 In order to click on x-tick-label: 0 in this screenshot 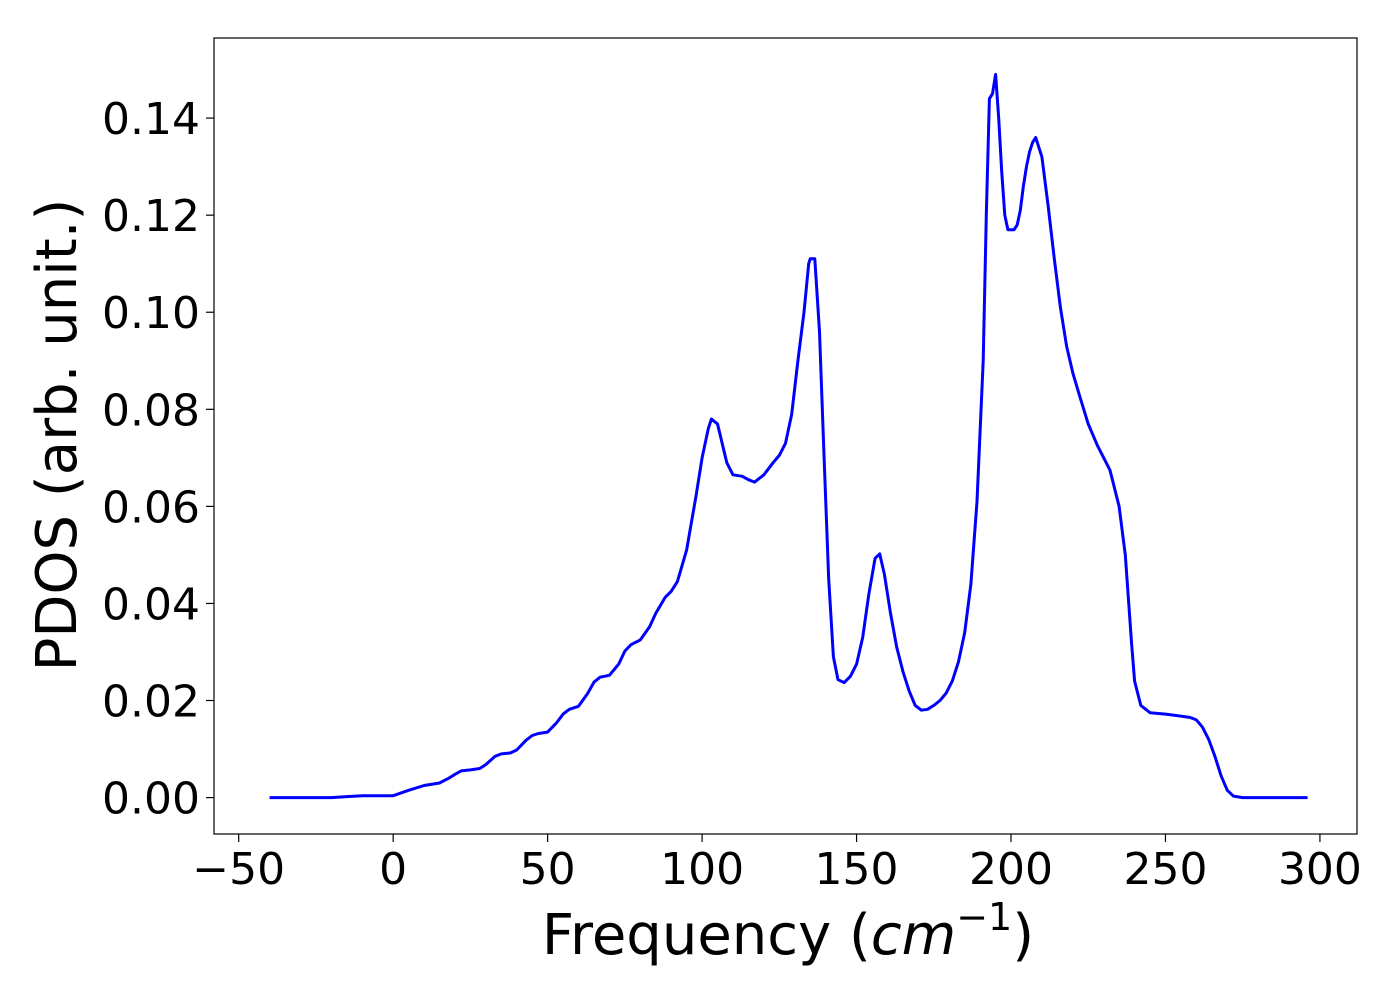, I will do `click(393, 869)`.